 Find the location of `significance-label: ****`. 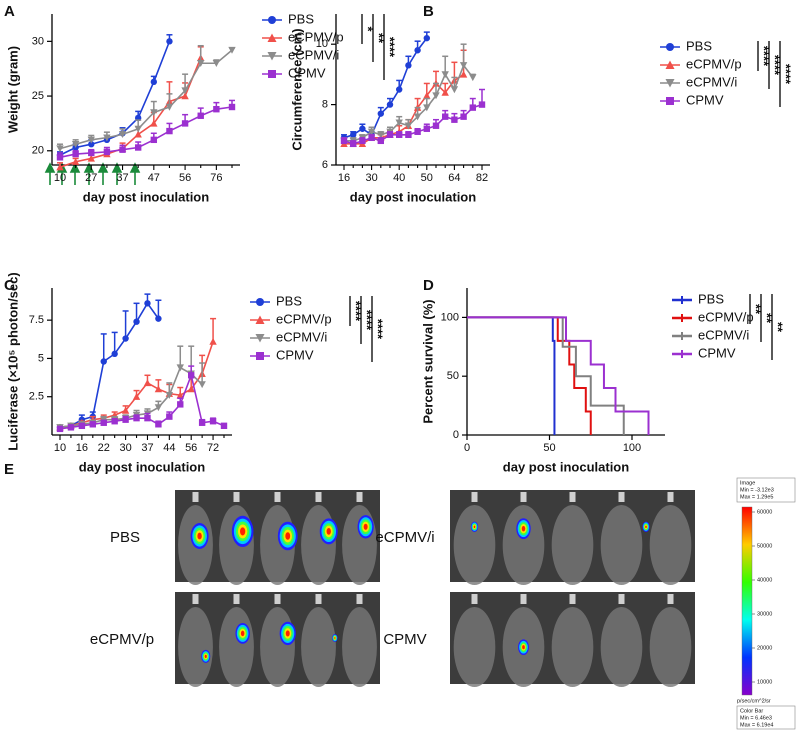

significance-label: **** is located at coordinates (367, 320).